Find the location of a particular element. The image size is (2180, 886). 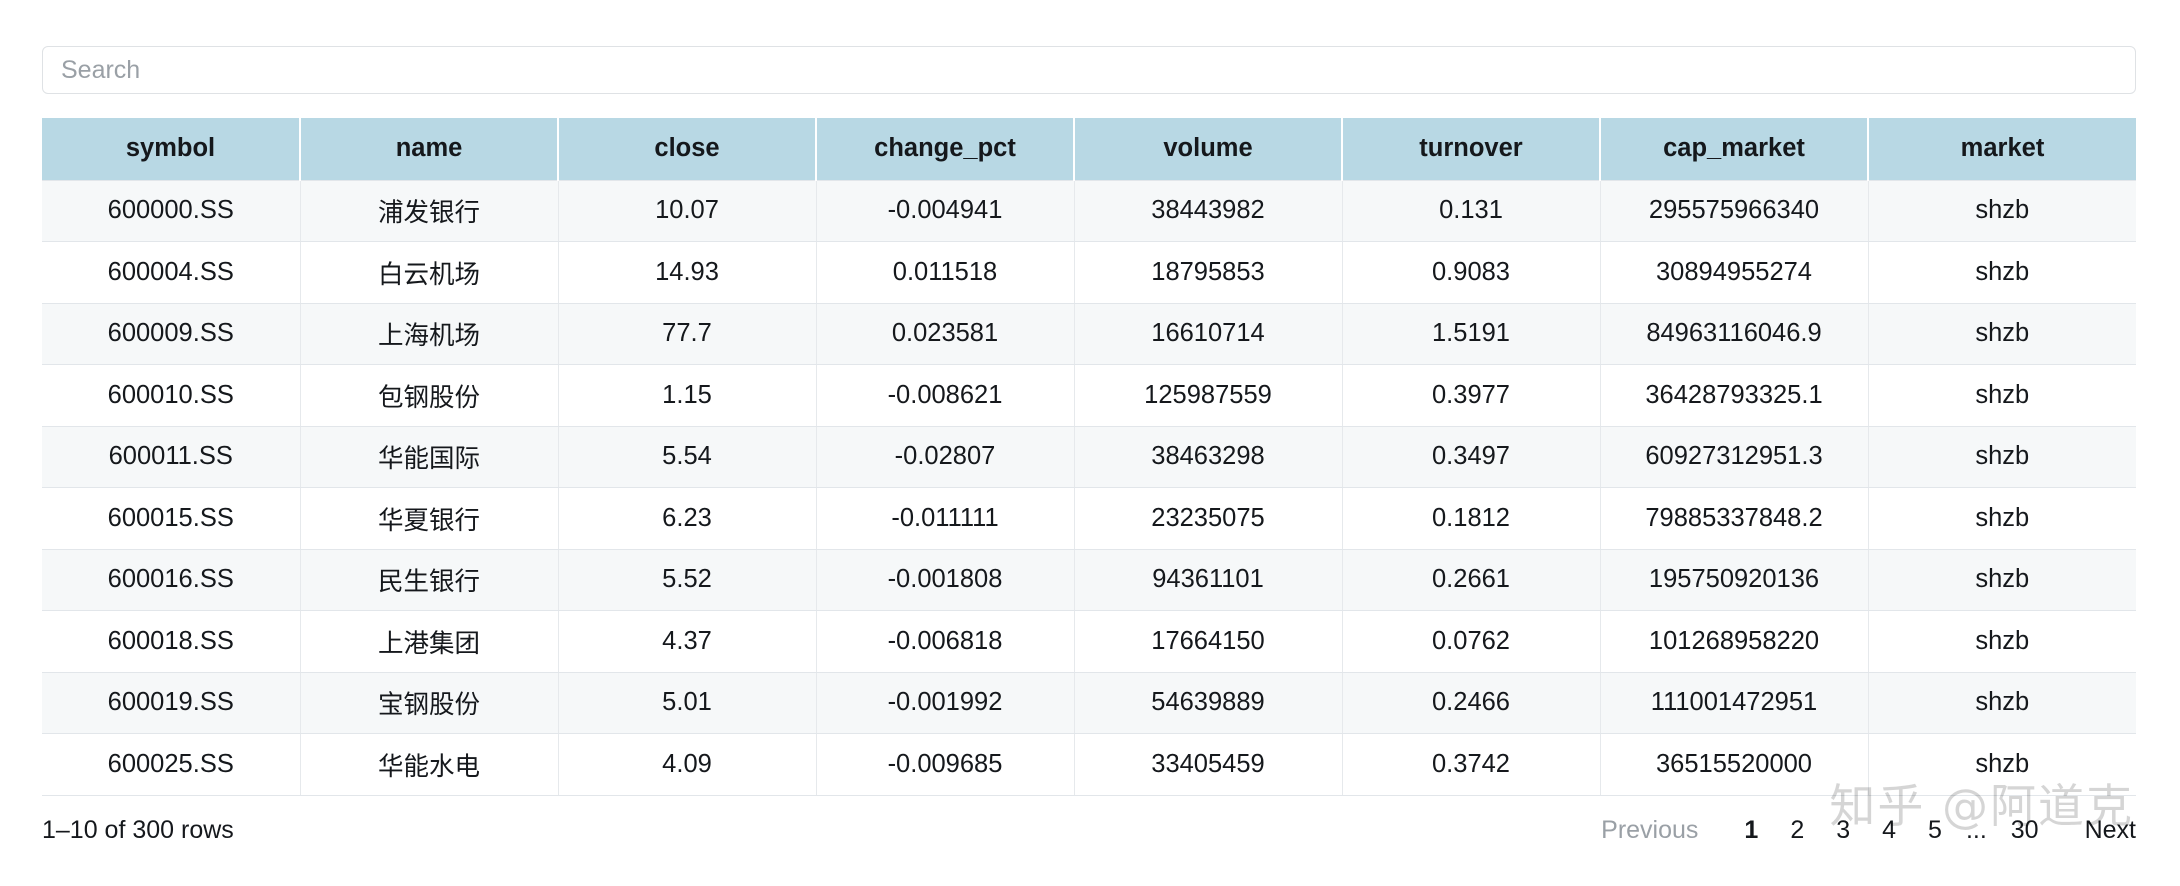

cell-close: 1.15 is located at coordinates (687, 395).